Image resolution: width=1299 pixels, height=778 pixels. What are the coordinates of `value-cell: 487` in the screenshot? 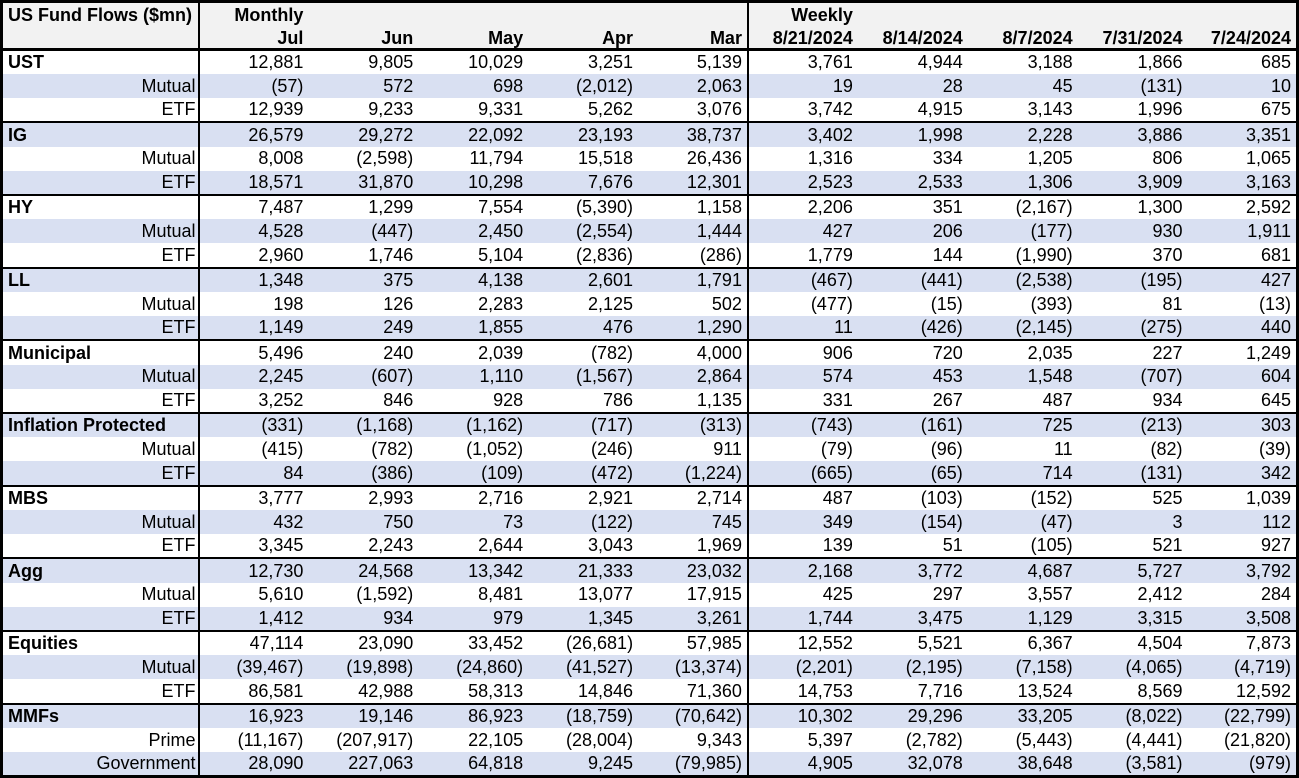 It's located at (802, 497).